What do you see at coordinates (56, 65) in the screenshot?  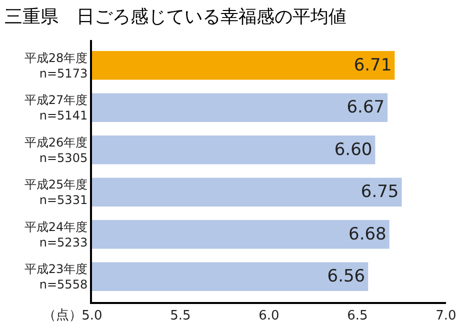 I see `y-tick-label: 平成28年度 n=5173` at bounding box center [56, 65].